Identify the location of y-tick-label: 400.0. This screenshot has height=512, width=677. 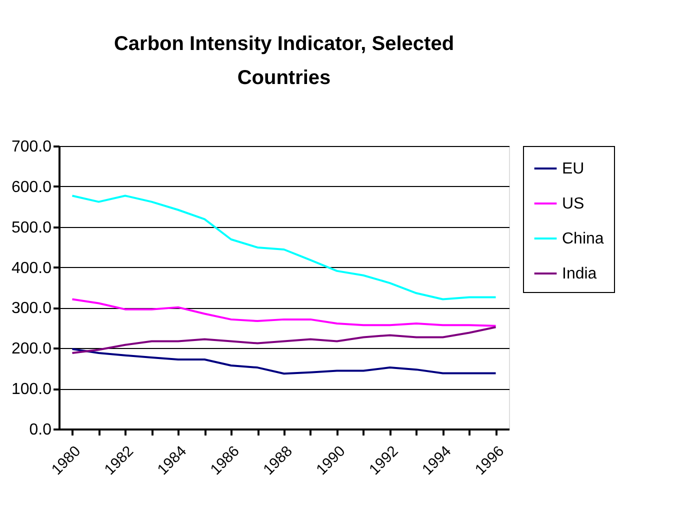
(31, 268).